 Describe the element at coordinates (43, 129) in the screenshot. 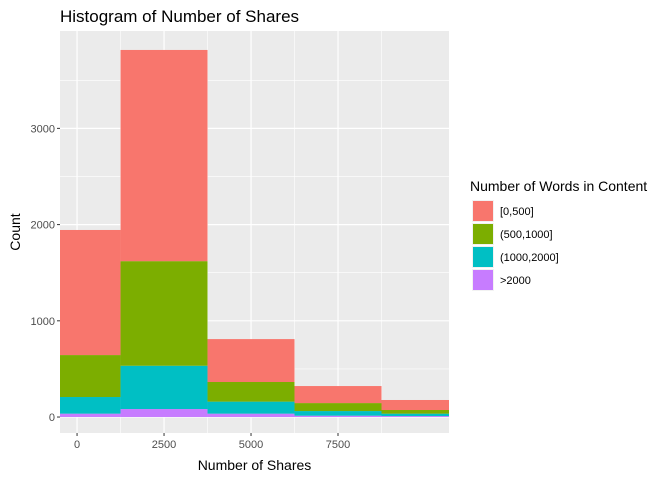

I see `y-tick-label: 3000` at that location.